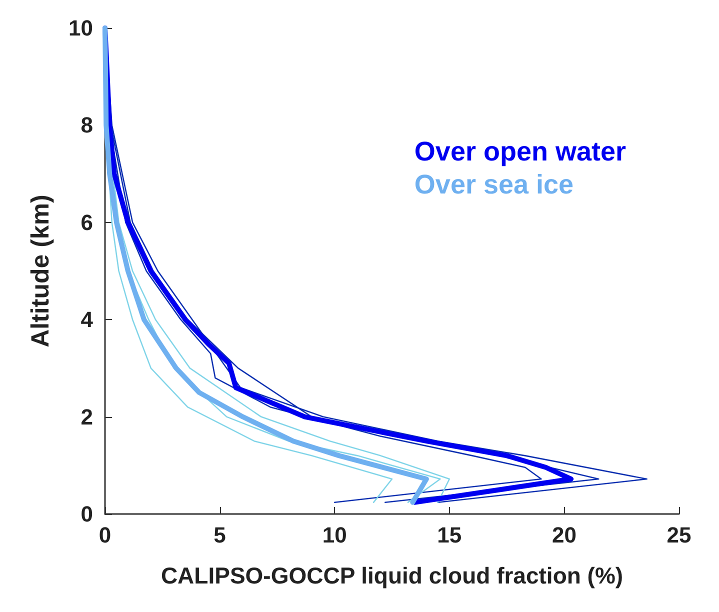 The width and height of the screenshot is (719, 612). I want to click on y-axis-title: Altitude (km), so click(40, 271).